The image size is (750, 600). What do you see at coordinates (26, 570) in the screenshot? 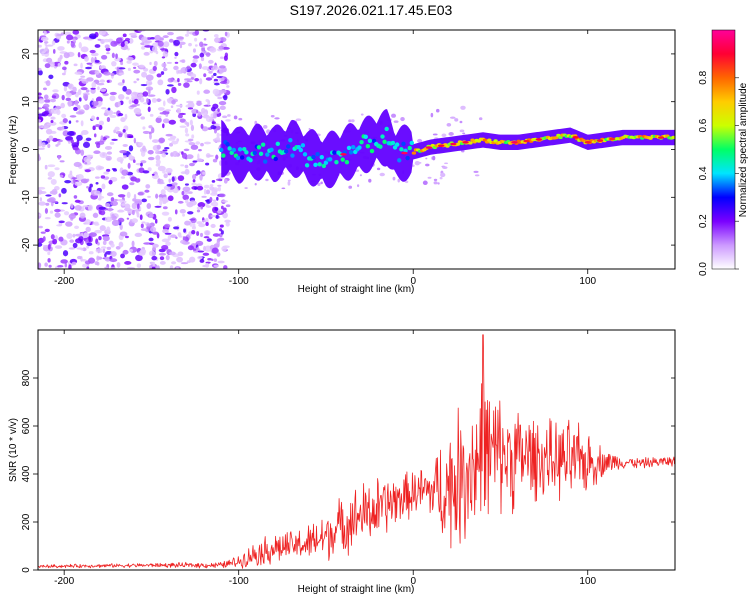
I see `svg-text: 0` at bounding box center [26, 570].